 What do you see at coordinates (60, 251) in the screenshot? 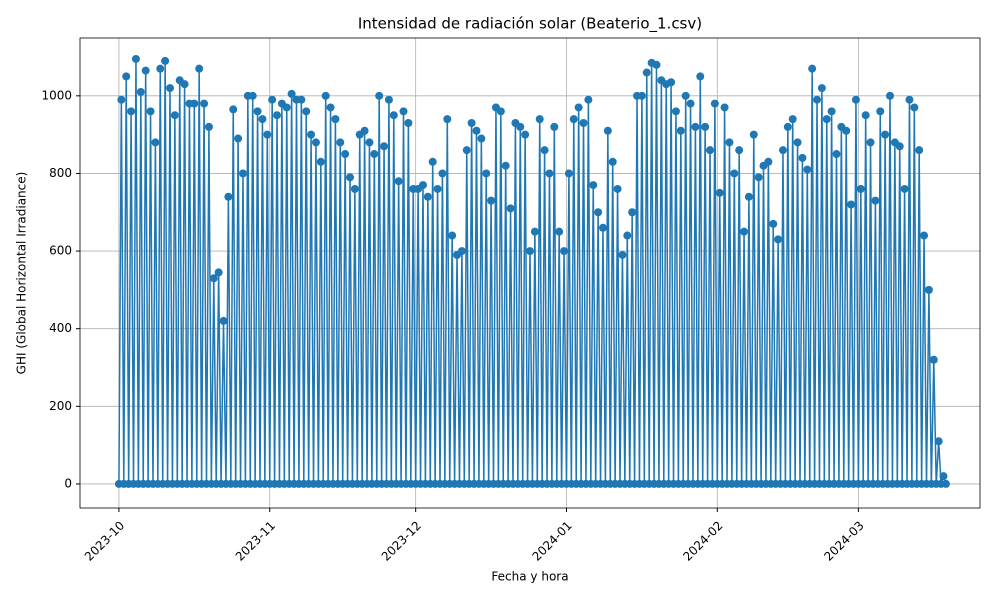
I see `y-tick-label: 600` at bounding box center [60, 251].